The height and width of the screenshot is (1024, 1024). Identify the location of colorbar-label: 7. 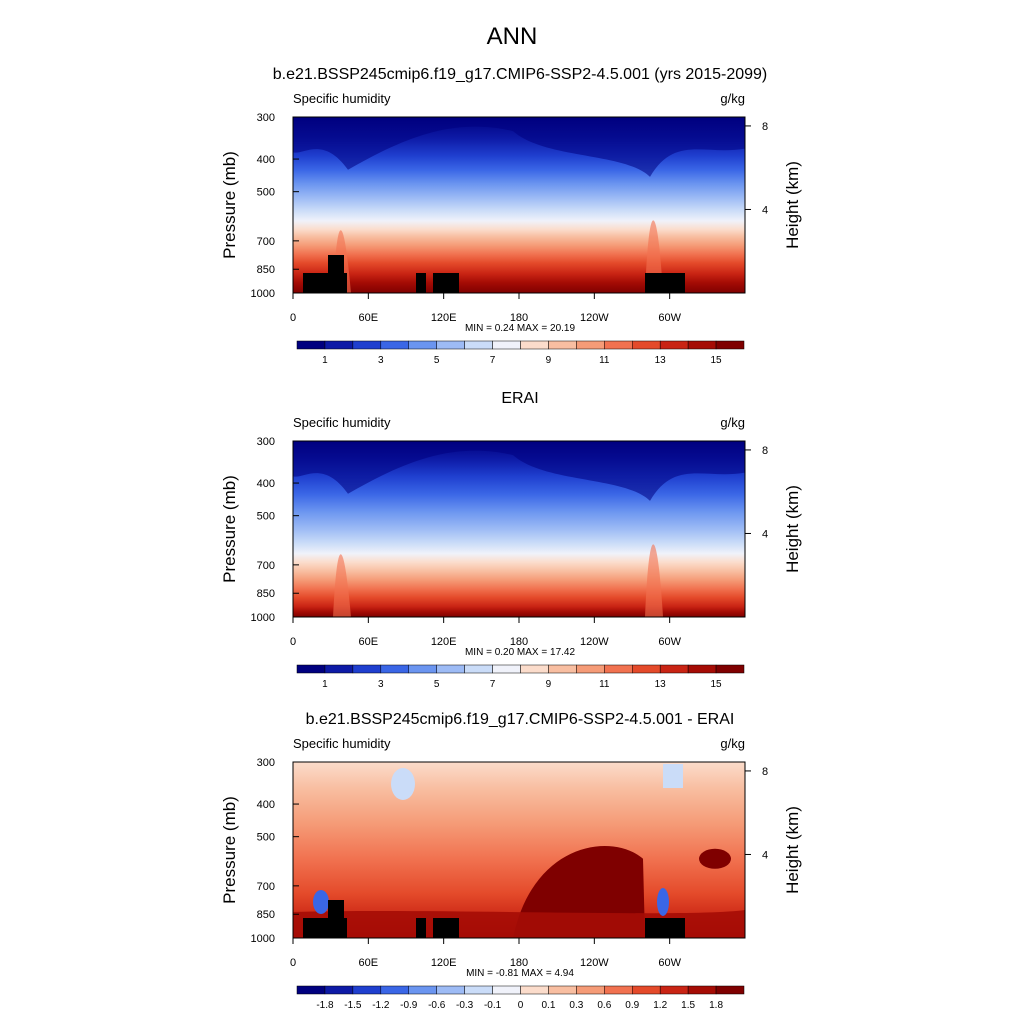
(493, 360).